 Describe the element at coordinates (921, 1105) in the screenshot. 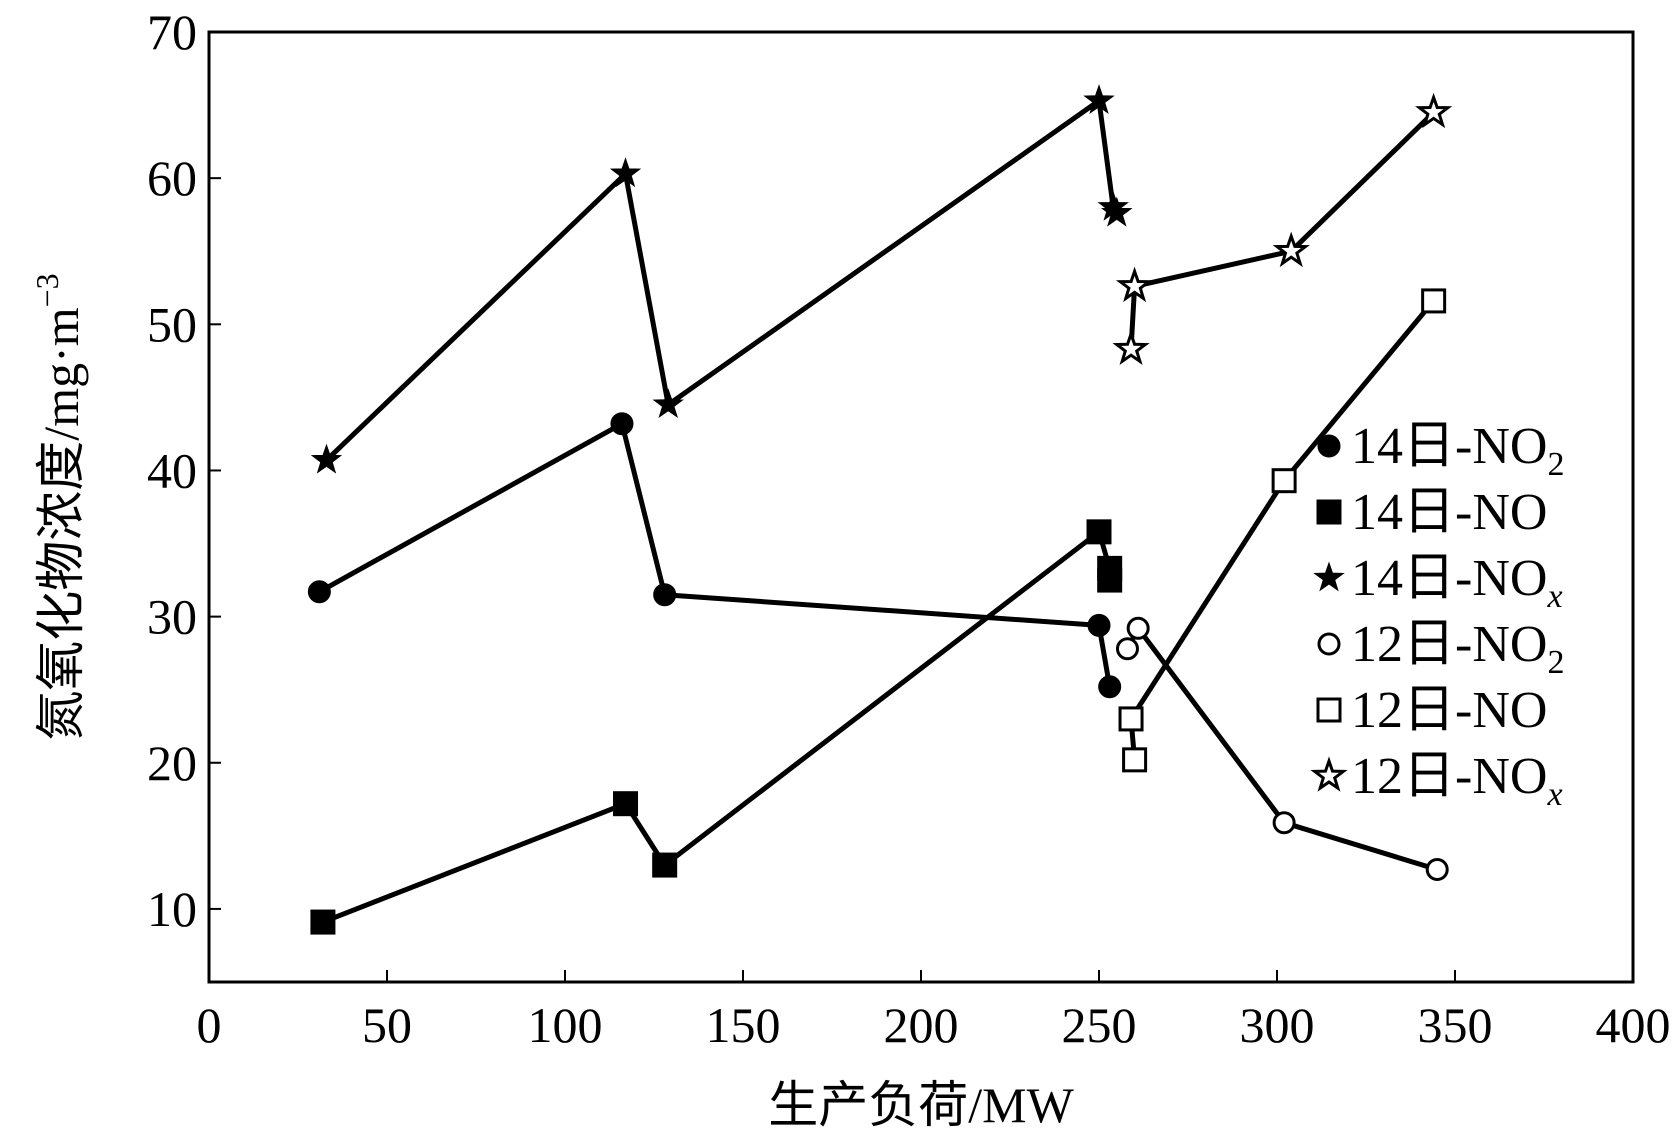

I see `x-axis-label: 生产负荷/MW` at that location.